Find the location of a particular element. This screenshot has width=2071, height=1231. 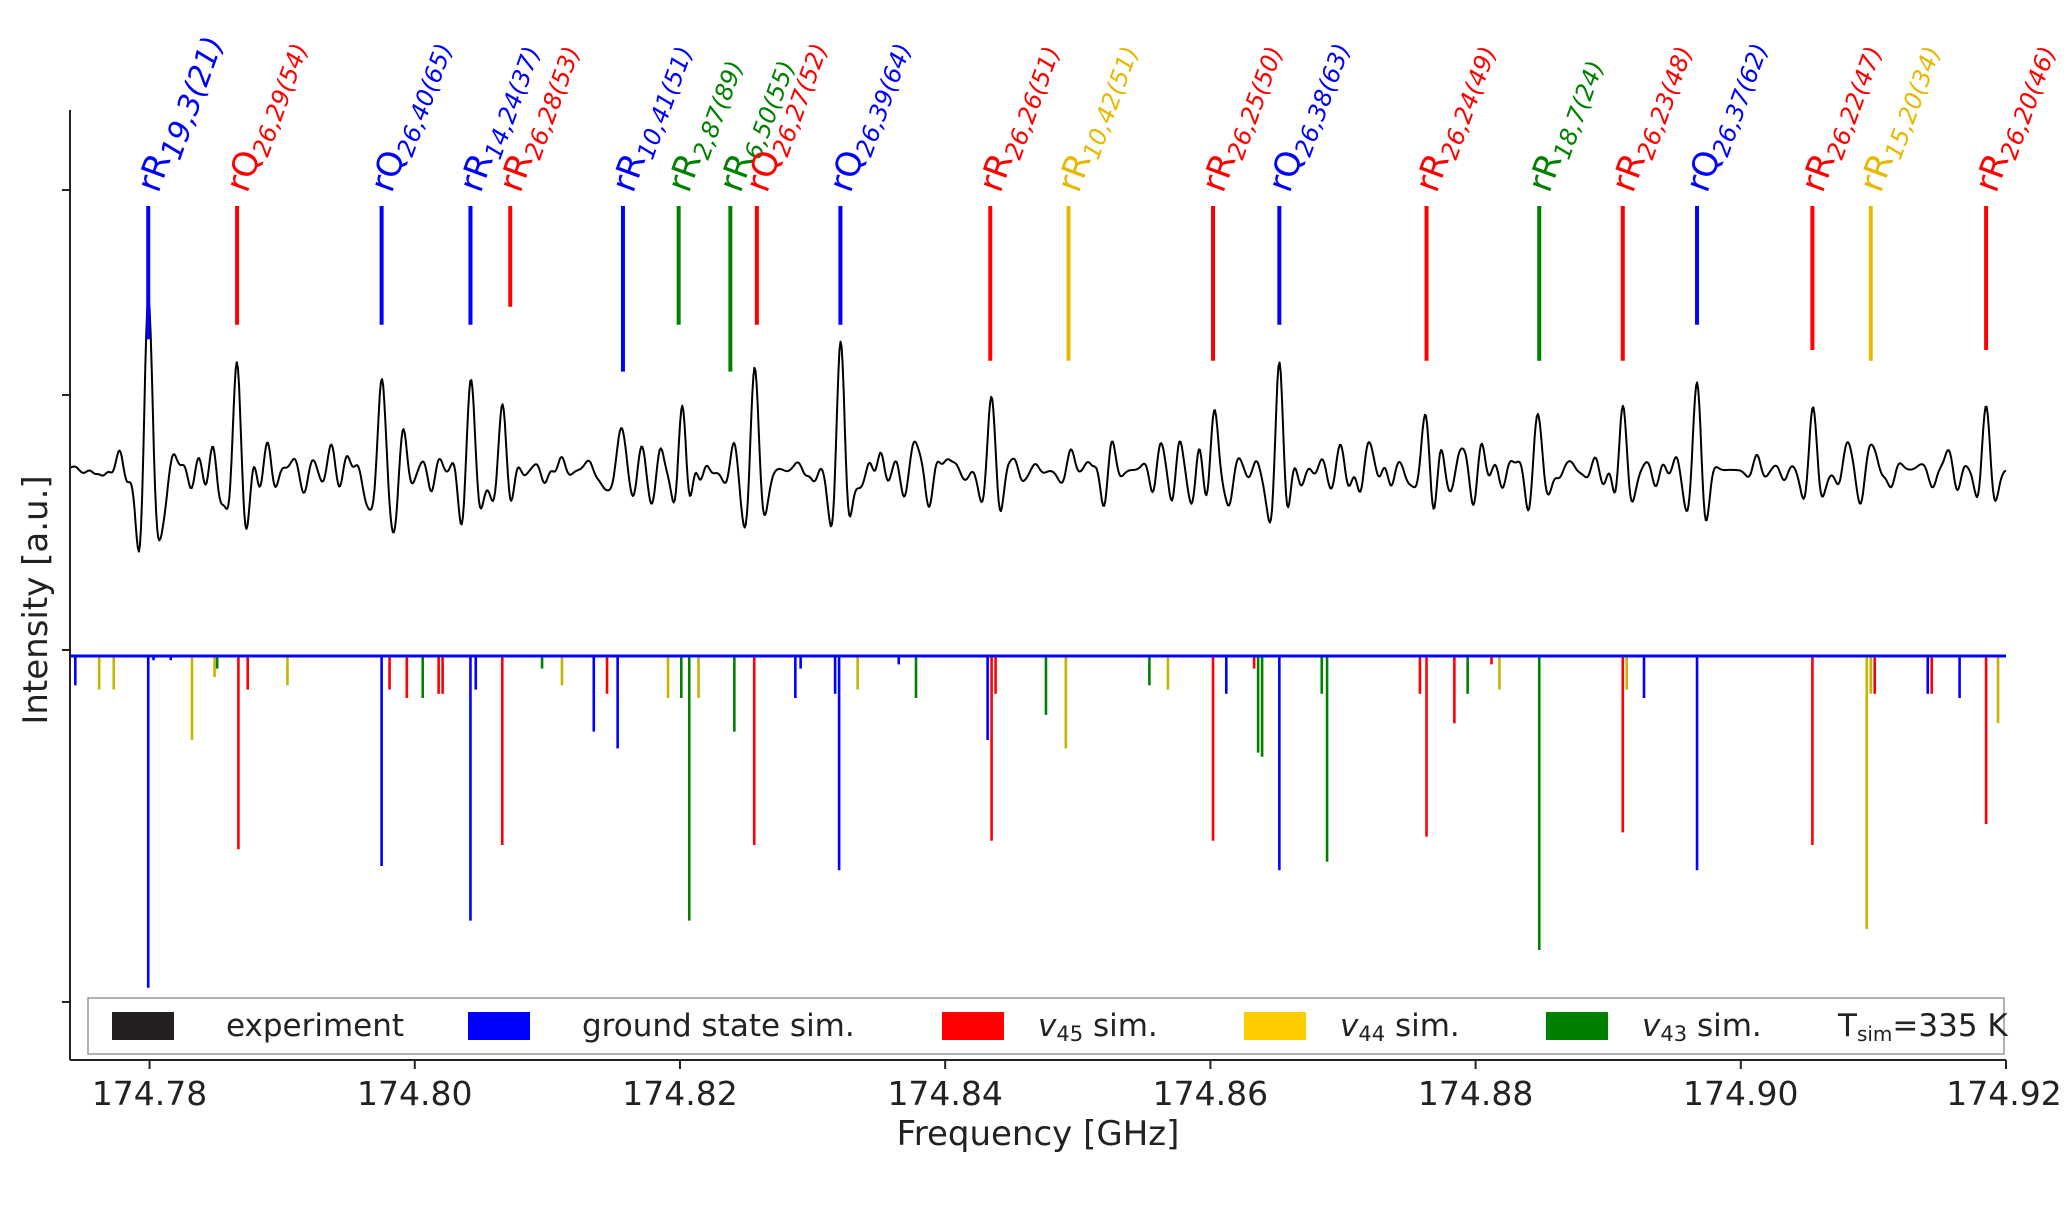

legend-temperature: Tsim=335 K is located at coordinates (1922, 1027).